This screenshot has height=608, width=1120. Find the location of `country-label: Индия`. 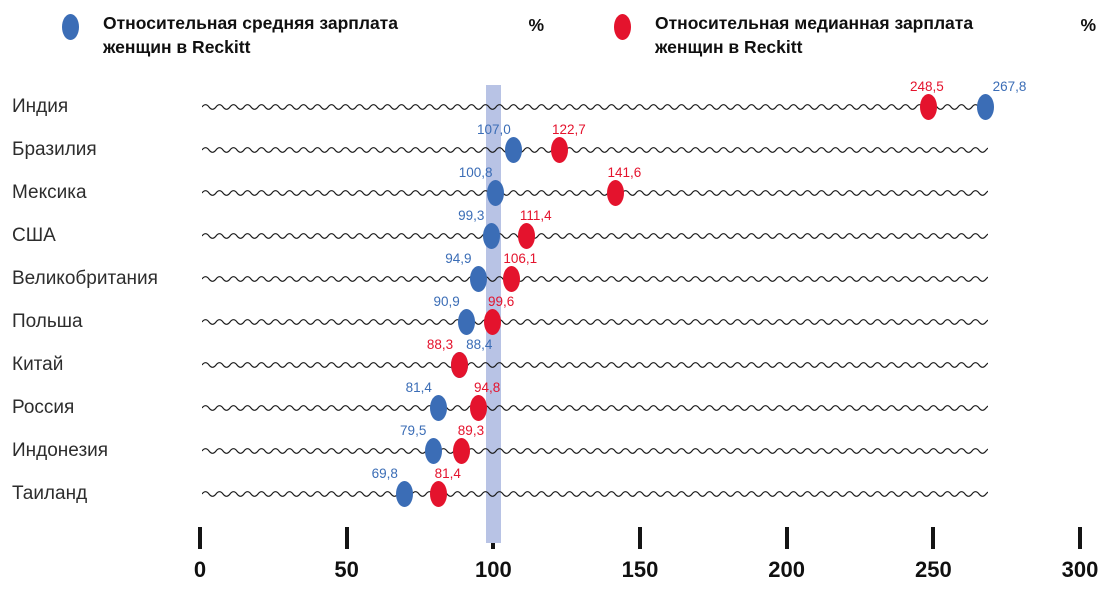

country-label: Индия is located at coordinates (40, 106).